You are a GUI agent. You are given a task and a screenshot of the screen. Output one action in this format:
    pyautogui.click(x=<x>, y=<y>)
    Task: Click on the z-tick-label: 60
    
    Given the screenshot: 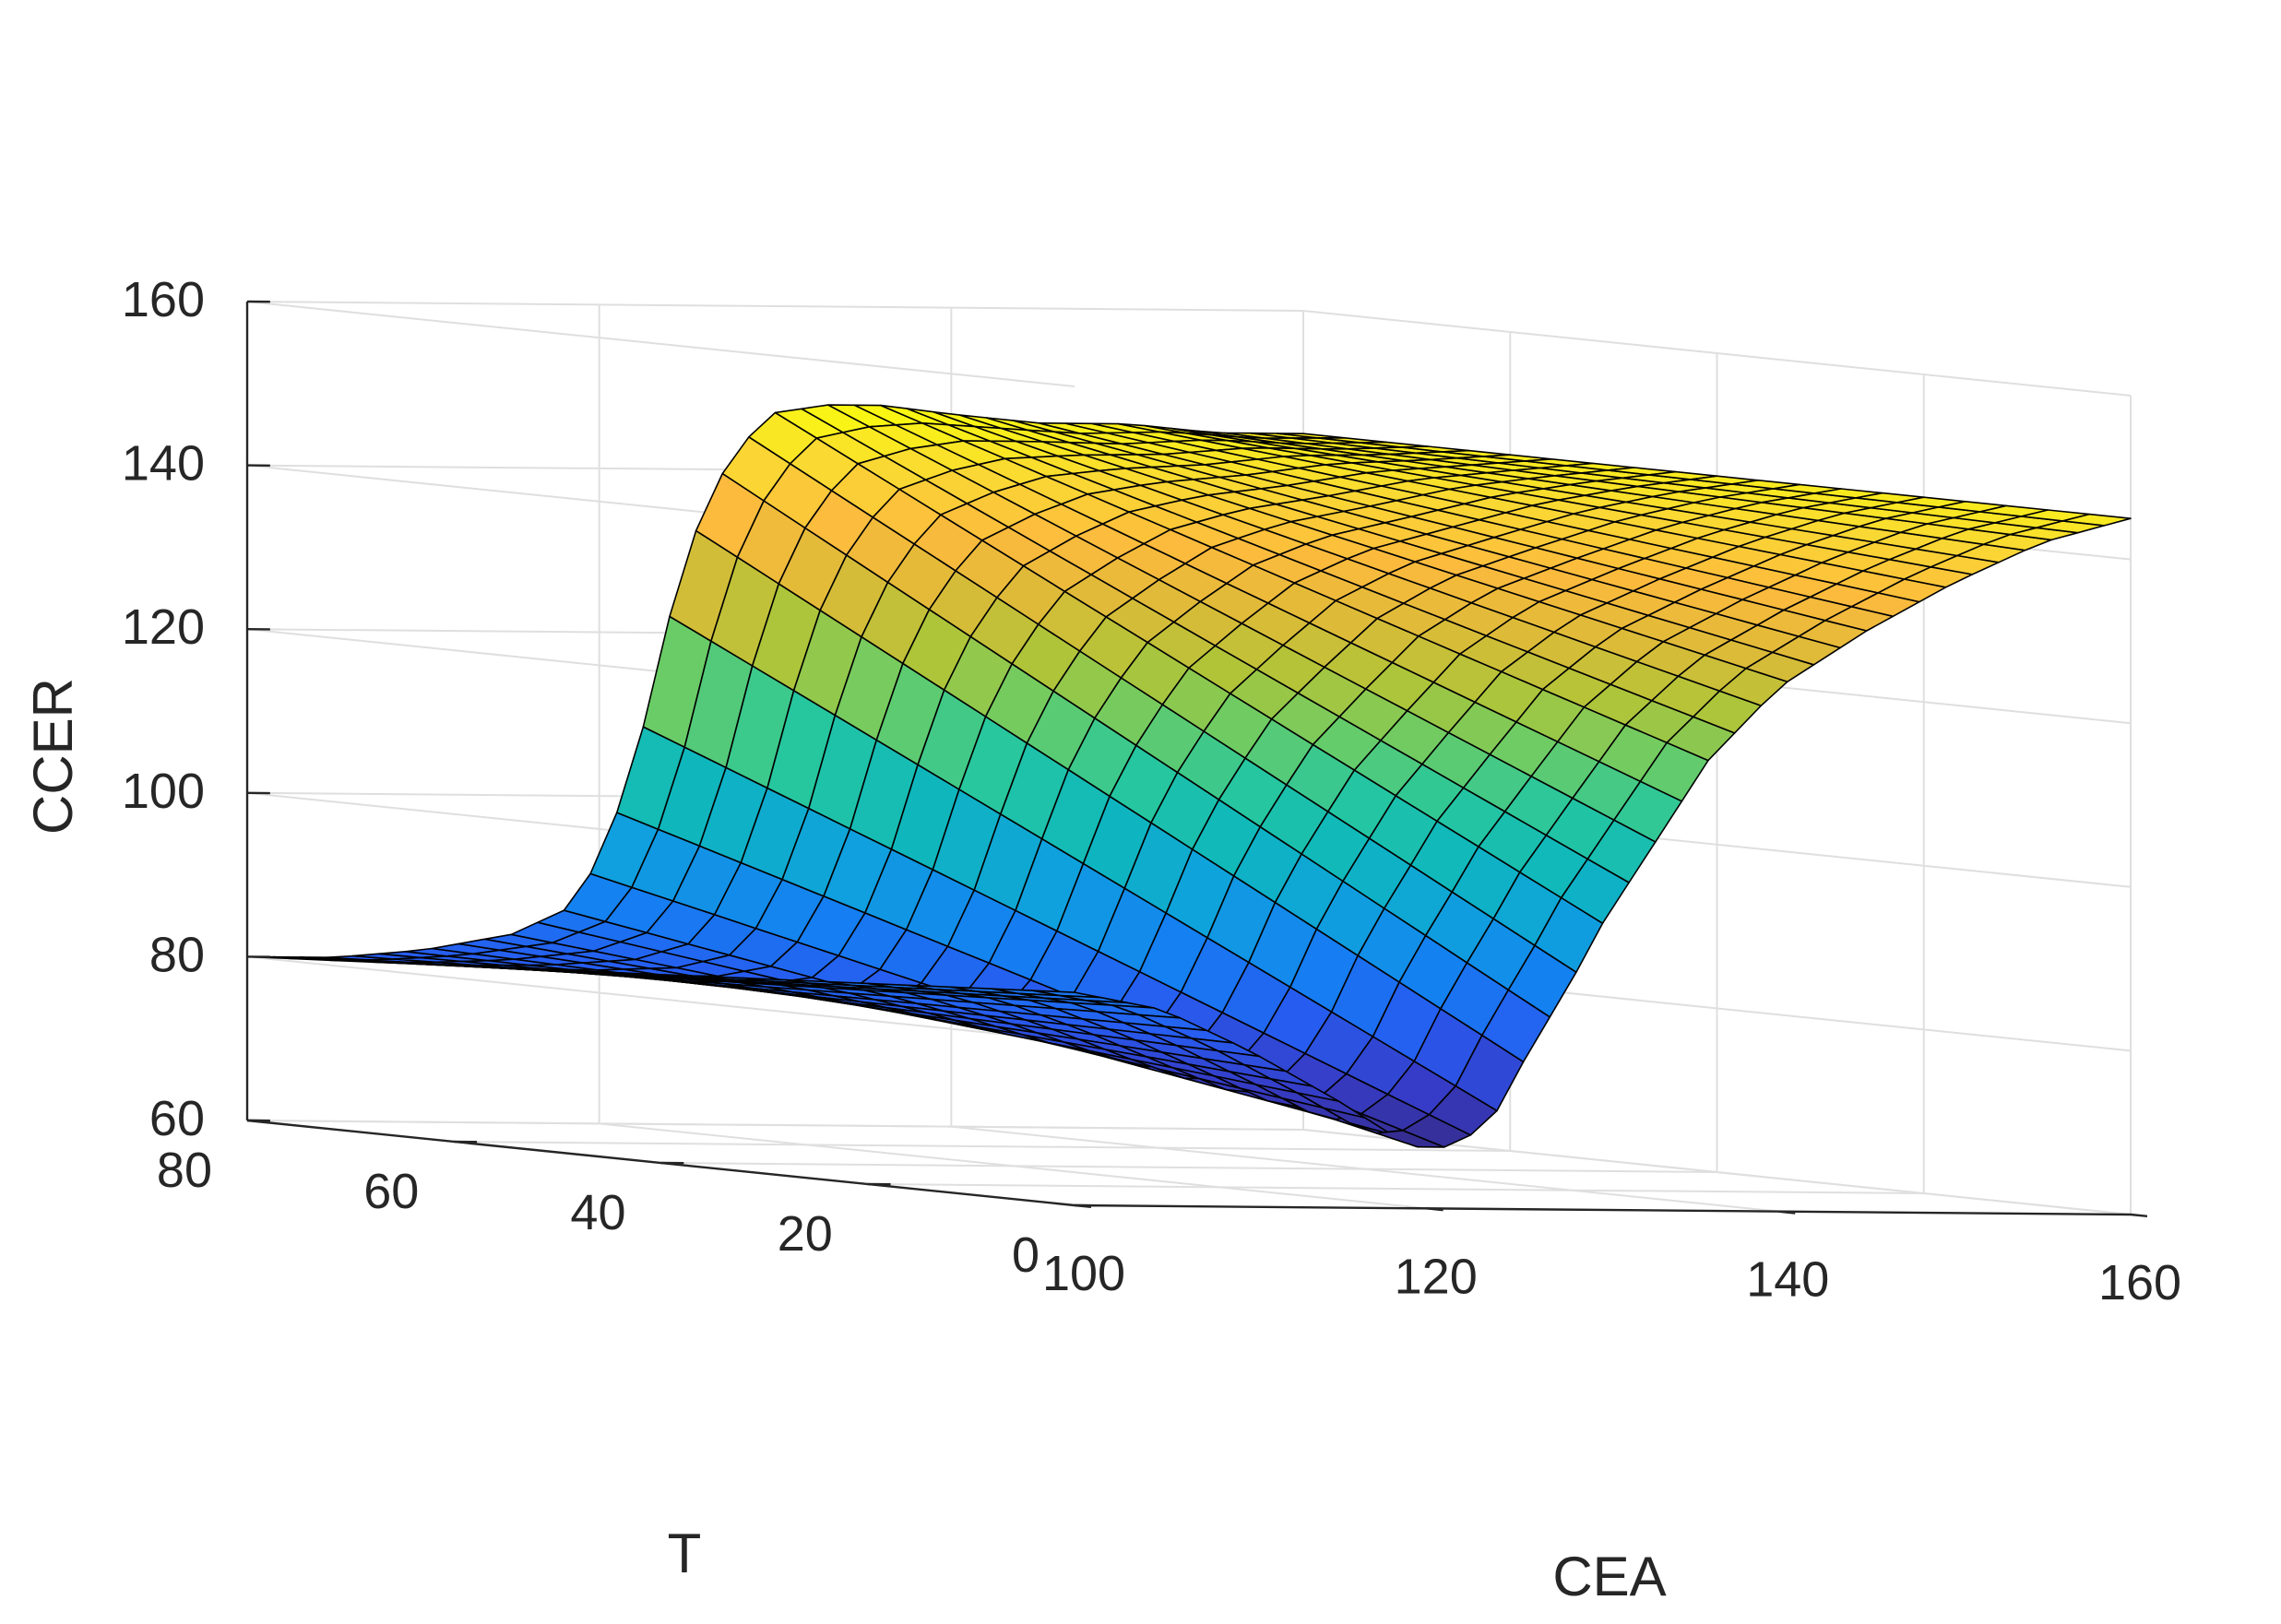 What is the action you would take?
    pyautogui.click(x=177, y=1118)
    